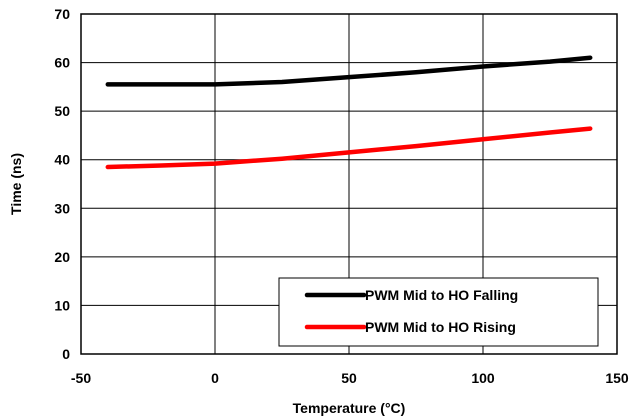  Describe the element at coordinates (62, 257) in the screenshot. I see `y-tick-label: 20` at that location.